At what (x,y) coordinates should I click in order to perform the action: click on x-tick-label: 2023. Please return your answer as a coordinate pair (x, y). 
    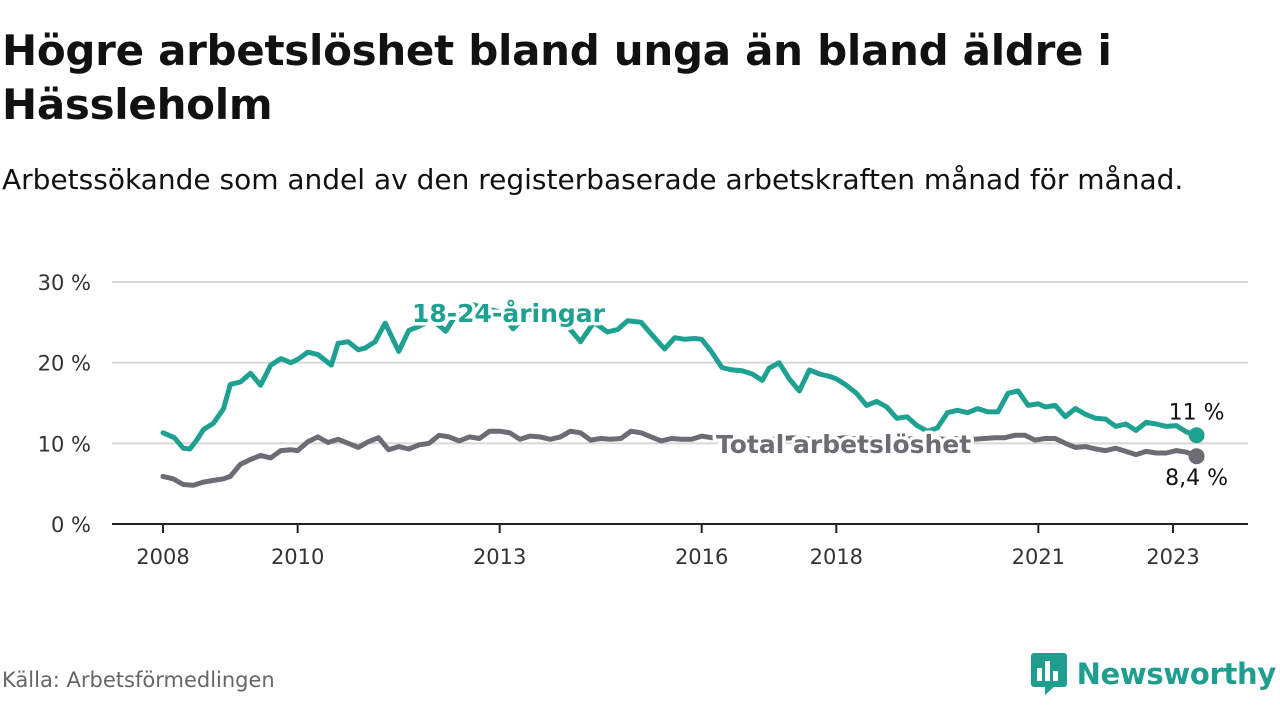
    Looking at the image, I should click on (1172, 557).